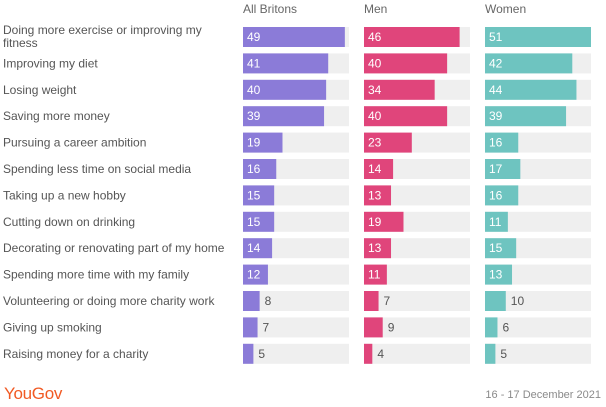  What do you see at coordinates (375, 9) in the screenshot?
I see `column-header-1: Men` at bounding box center [375, 9].